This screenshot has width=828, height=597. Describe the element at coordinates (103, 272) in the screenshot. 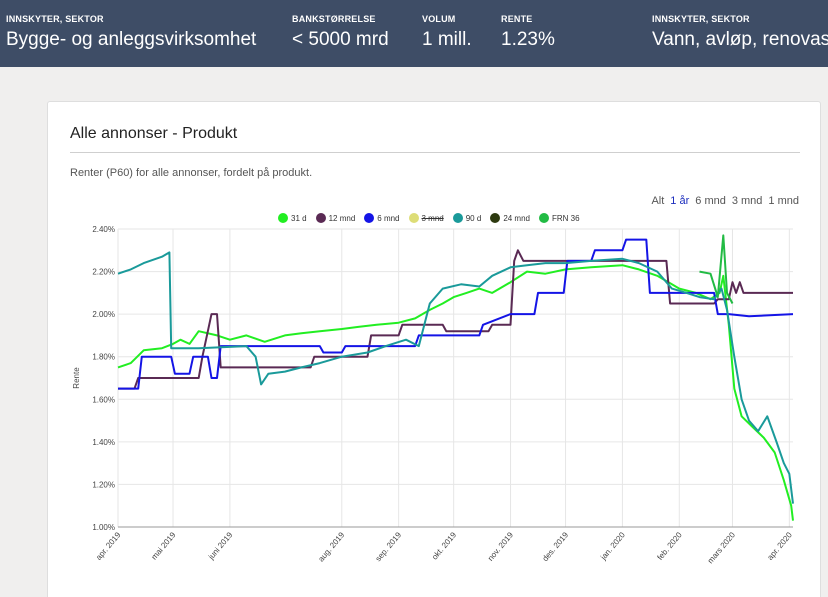

I see `y-tick-label: 2.20%` at that location.